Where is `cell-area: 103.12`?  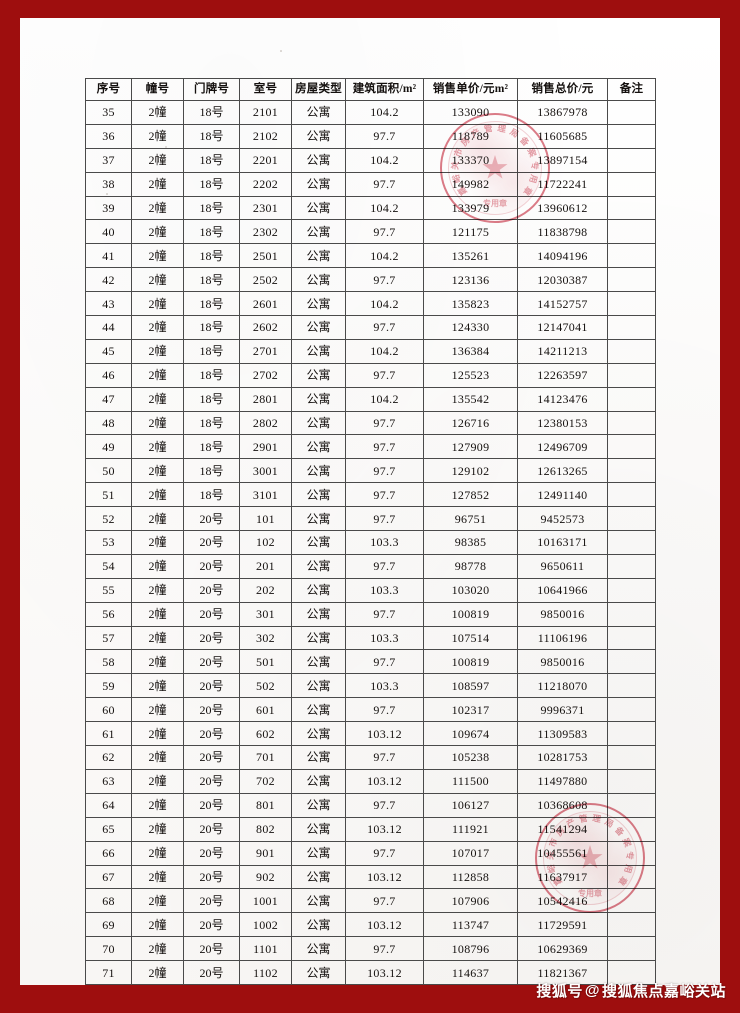
cell-area: 103.12 is located at coordinates (384, 734).